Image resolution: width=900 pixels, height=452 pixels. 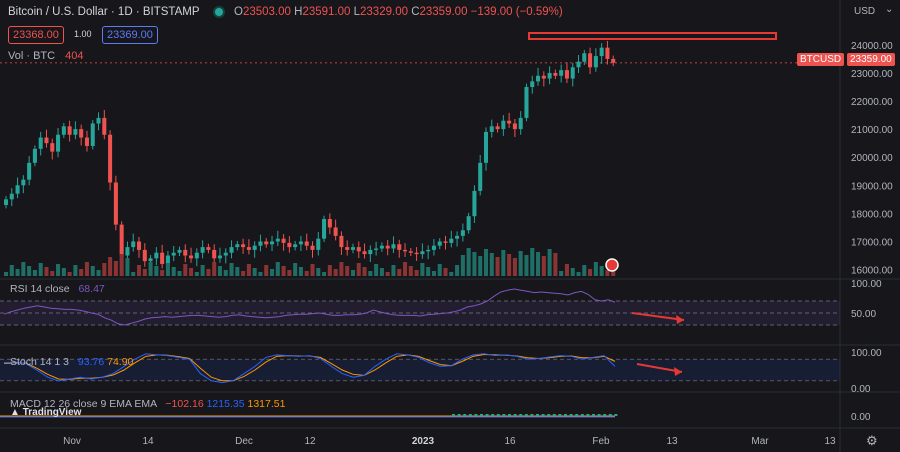 I want to click on time-axis-label: 13, so click(x=830, y=441).